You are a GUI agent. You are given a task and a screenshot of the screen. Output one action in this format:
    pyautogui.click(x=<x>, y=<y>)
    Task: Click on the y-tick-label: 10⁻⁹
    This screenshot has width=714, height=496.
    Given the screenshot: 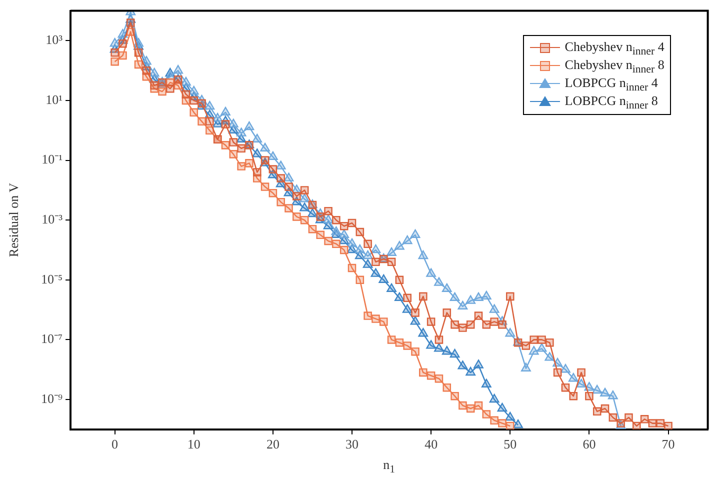 What is the action you would take?
    pyautogui.click(x=51, y=398)
    